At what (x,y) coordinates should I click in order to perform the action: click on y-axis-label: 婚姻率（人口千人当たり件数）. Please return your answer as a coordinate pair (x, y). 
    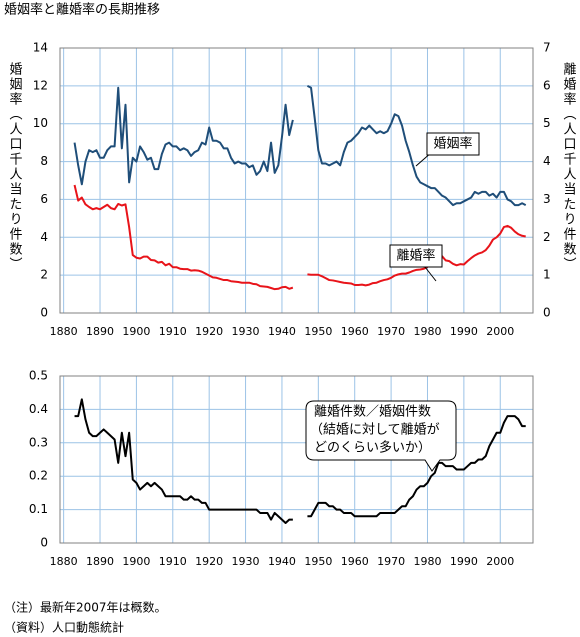
    Looking at the image, I should click on (15, 167).